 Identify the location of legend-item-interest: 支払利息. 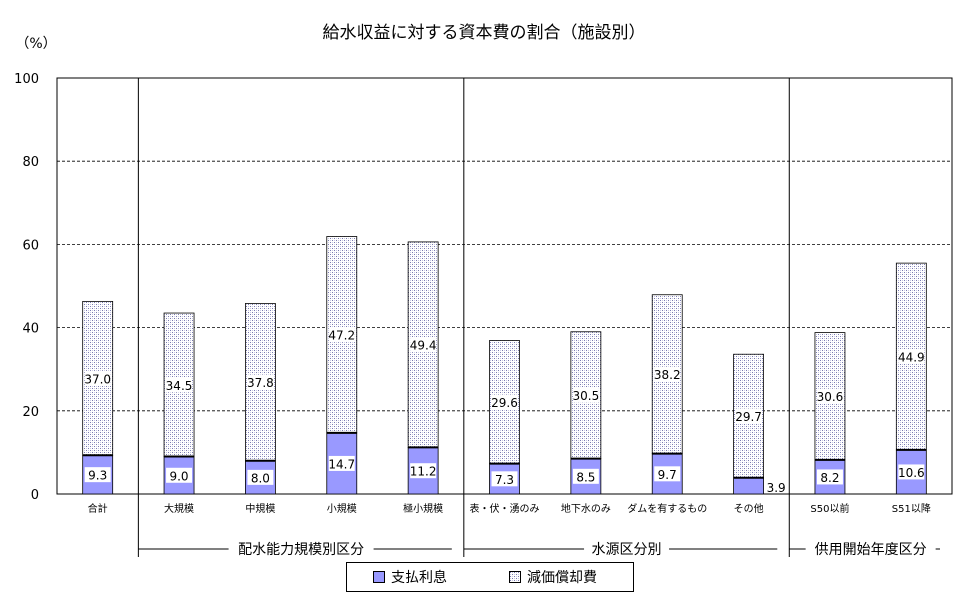
(410, 577).